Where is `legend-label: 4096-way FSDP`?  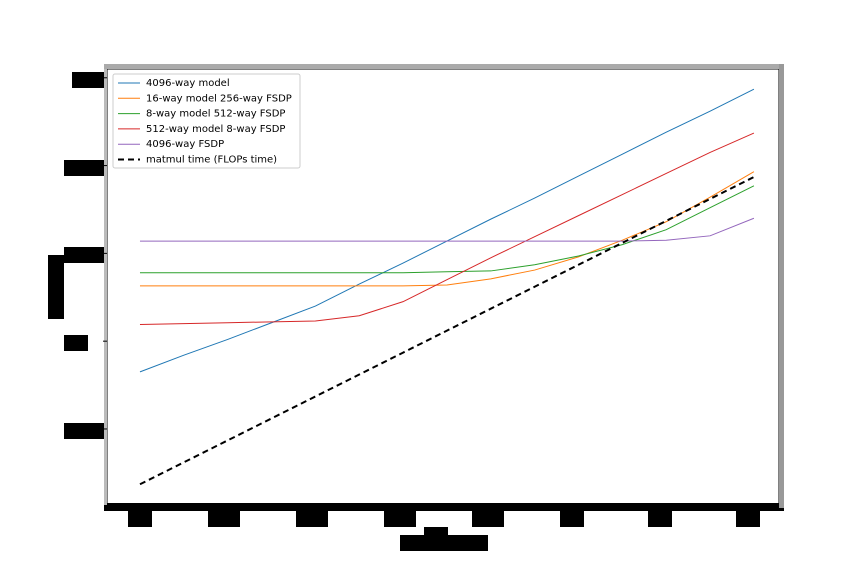
legend-label: 4096-way FSDP is located at coordinates (185, 144).